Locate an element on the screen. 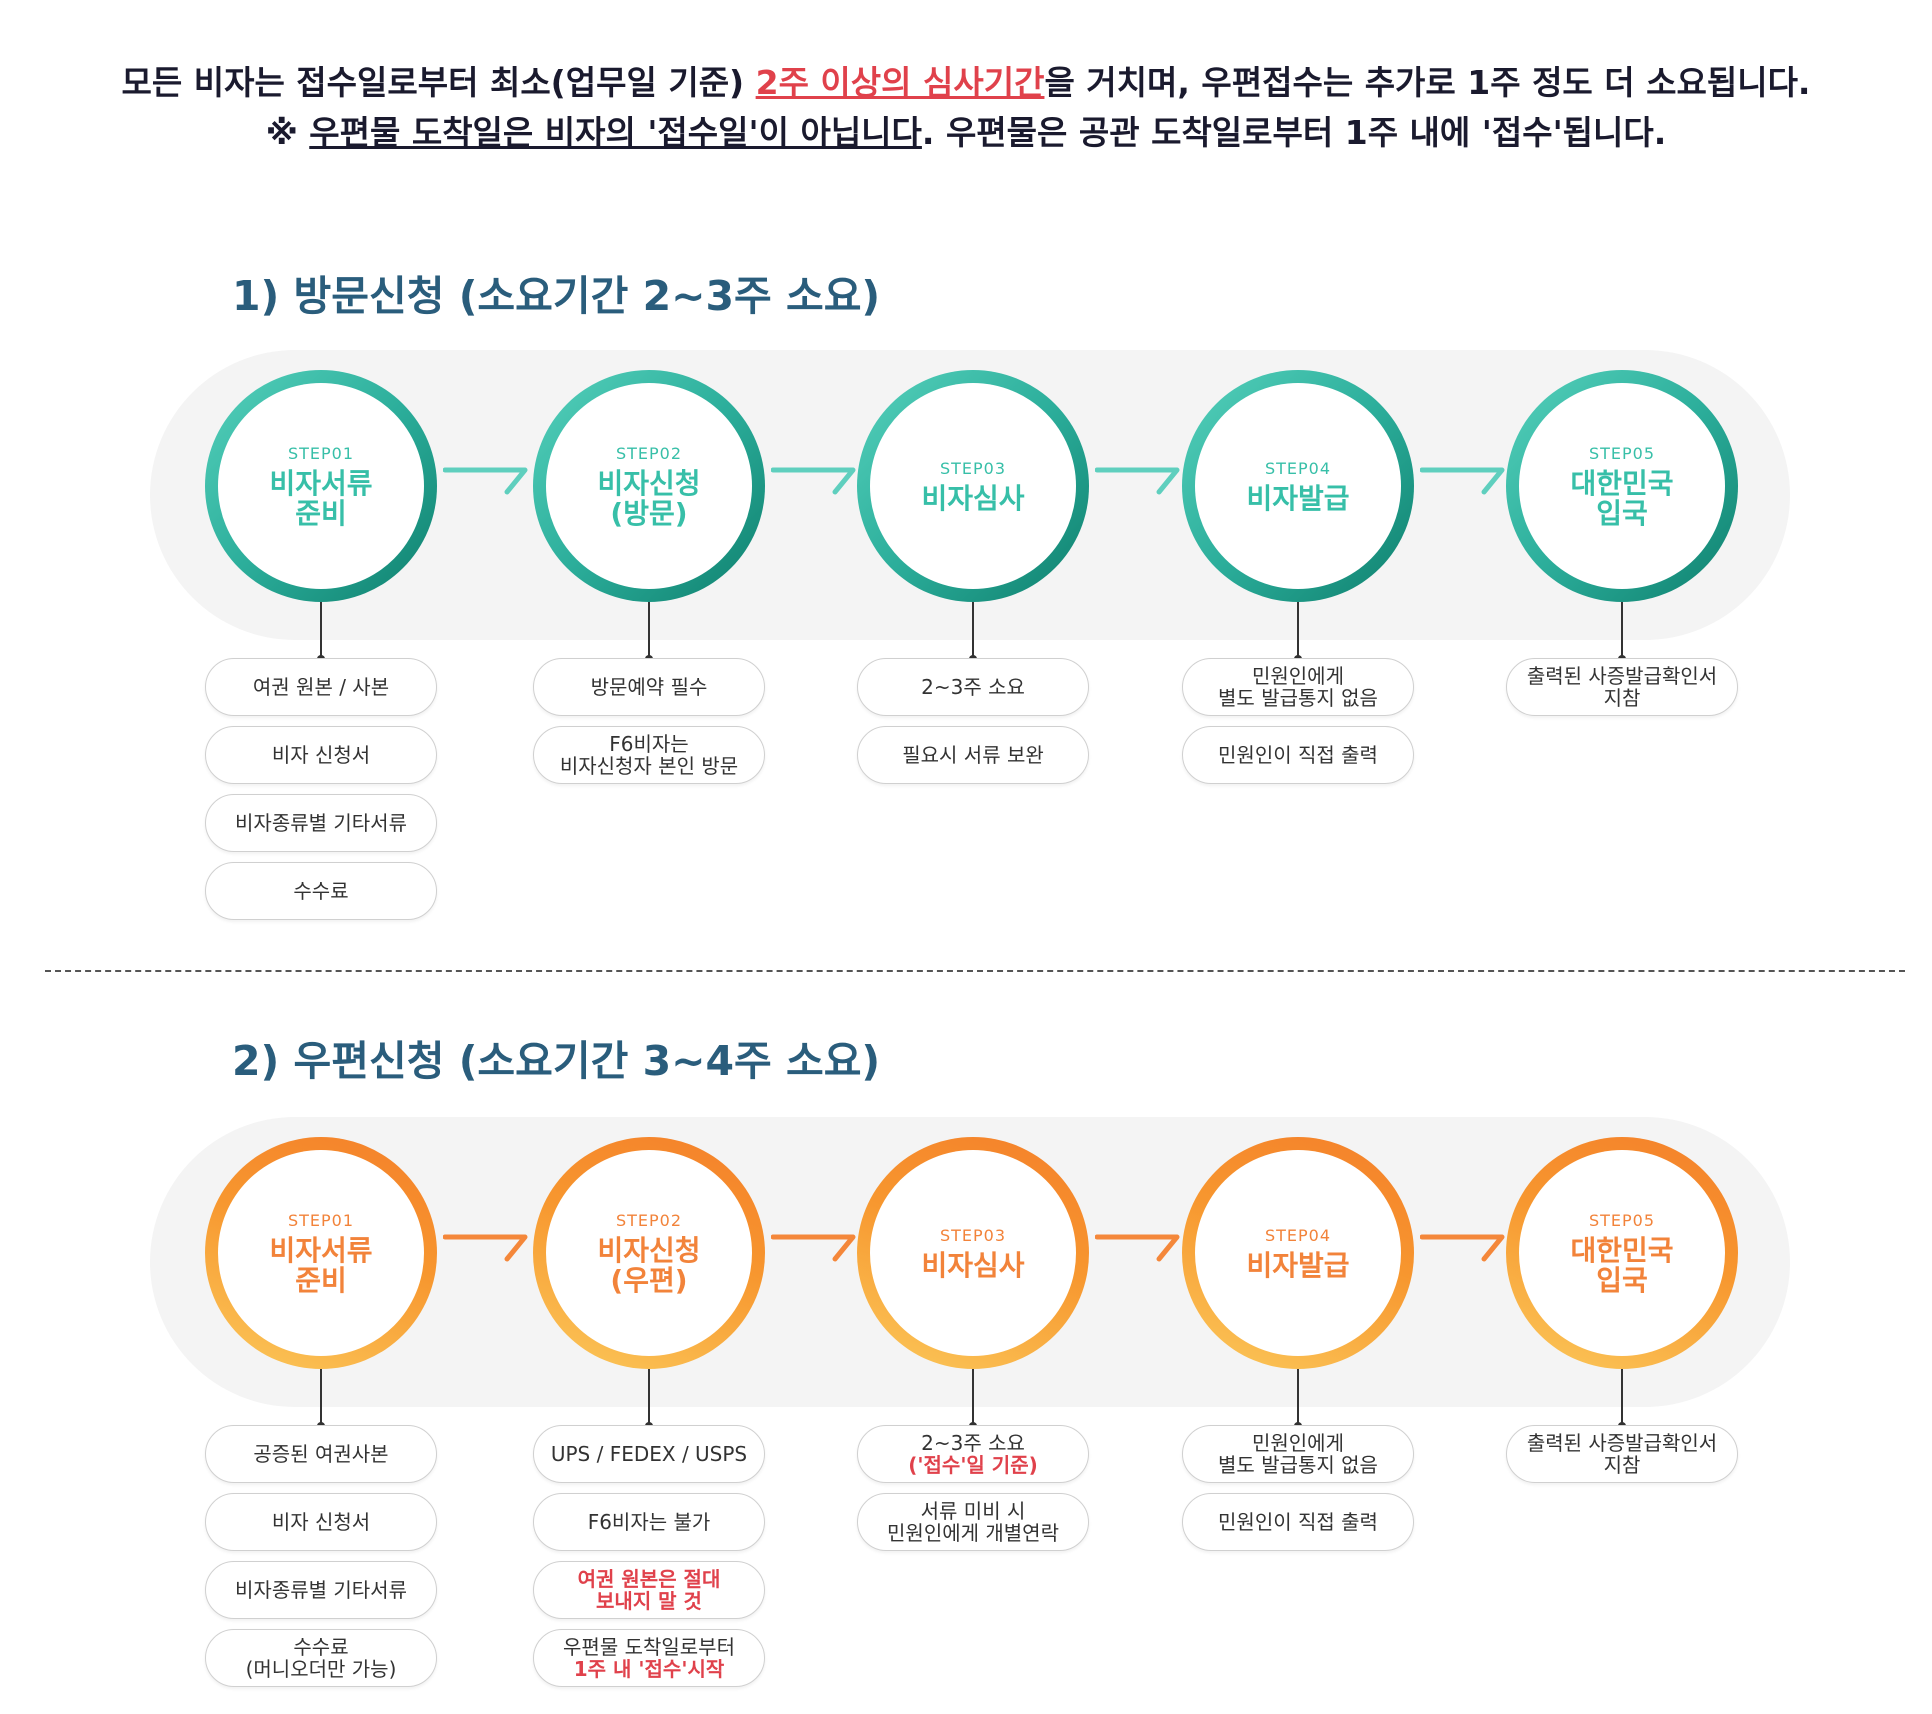  step-note-pill: 여권 원본 / 사본 is located at coordinates (321, 687).